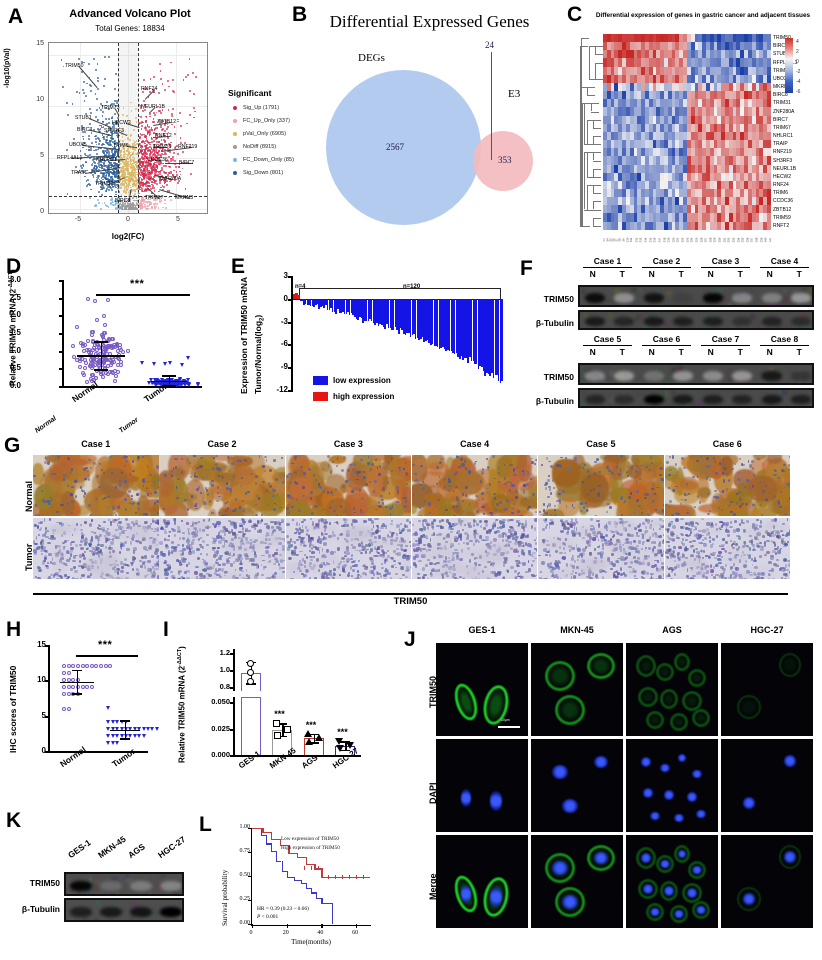 The height and width of the screenshot is (960, 822). Describe the element at coordinates (169, 381) in the screenshot. I see `mean-line` at that location.